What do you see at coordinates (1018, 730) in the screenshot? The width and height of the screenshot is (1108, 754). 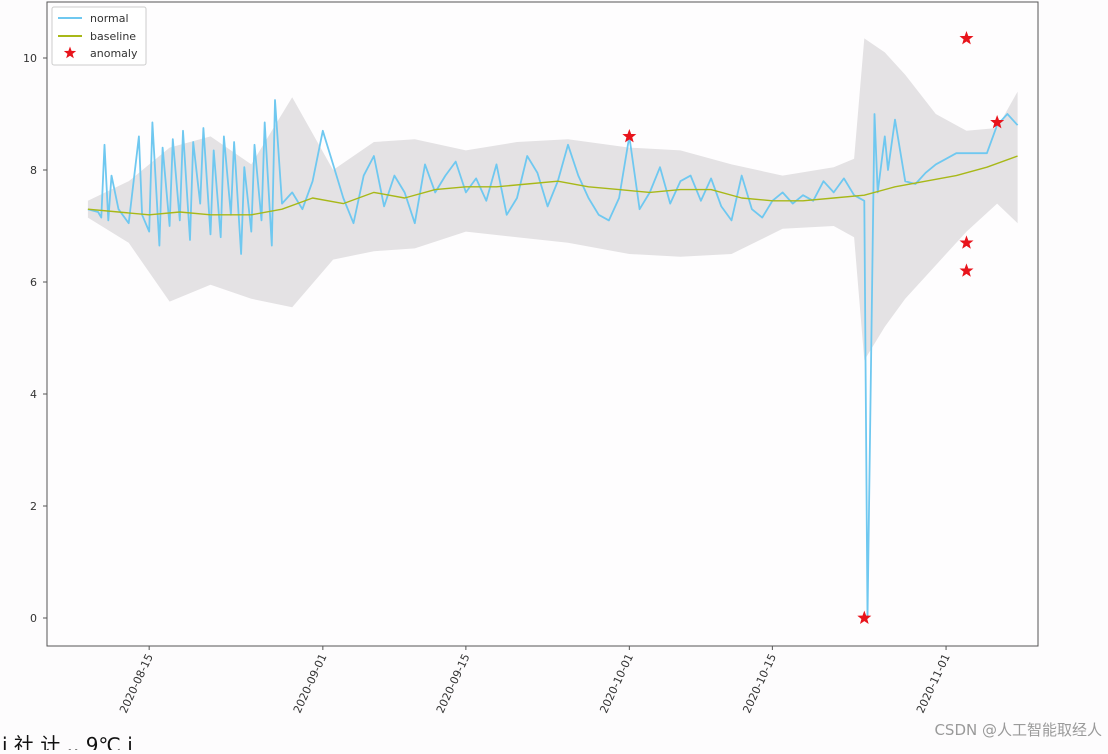 I see `watermark: CSDN @人工智能取经人` at bounding box center [1018, 730].